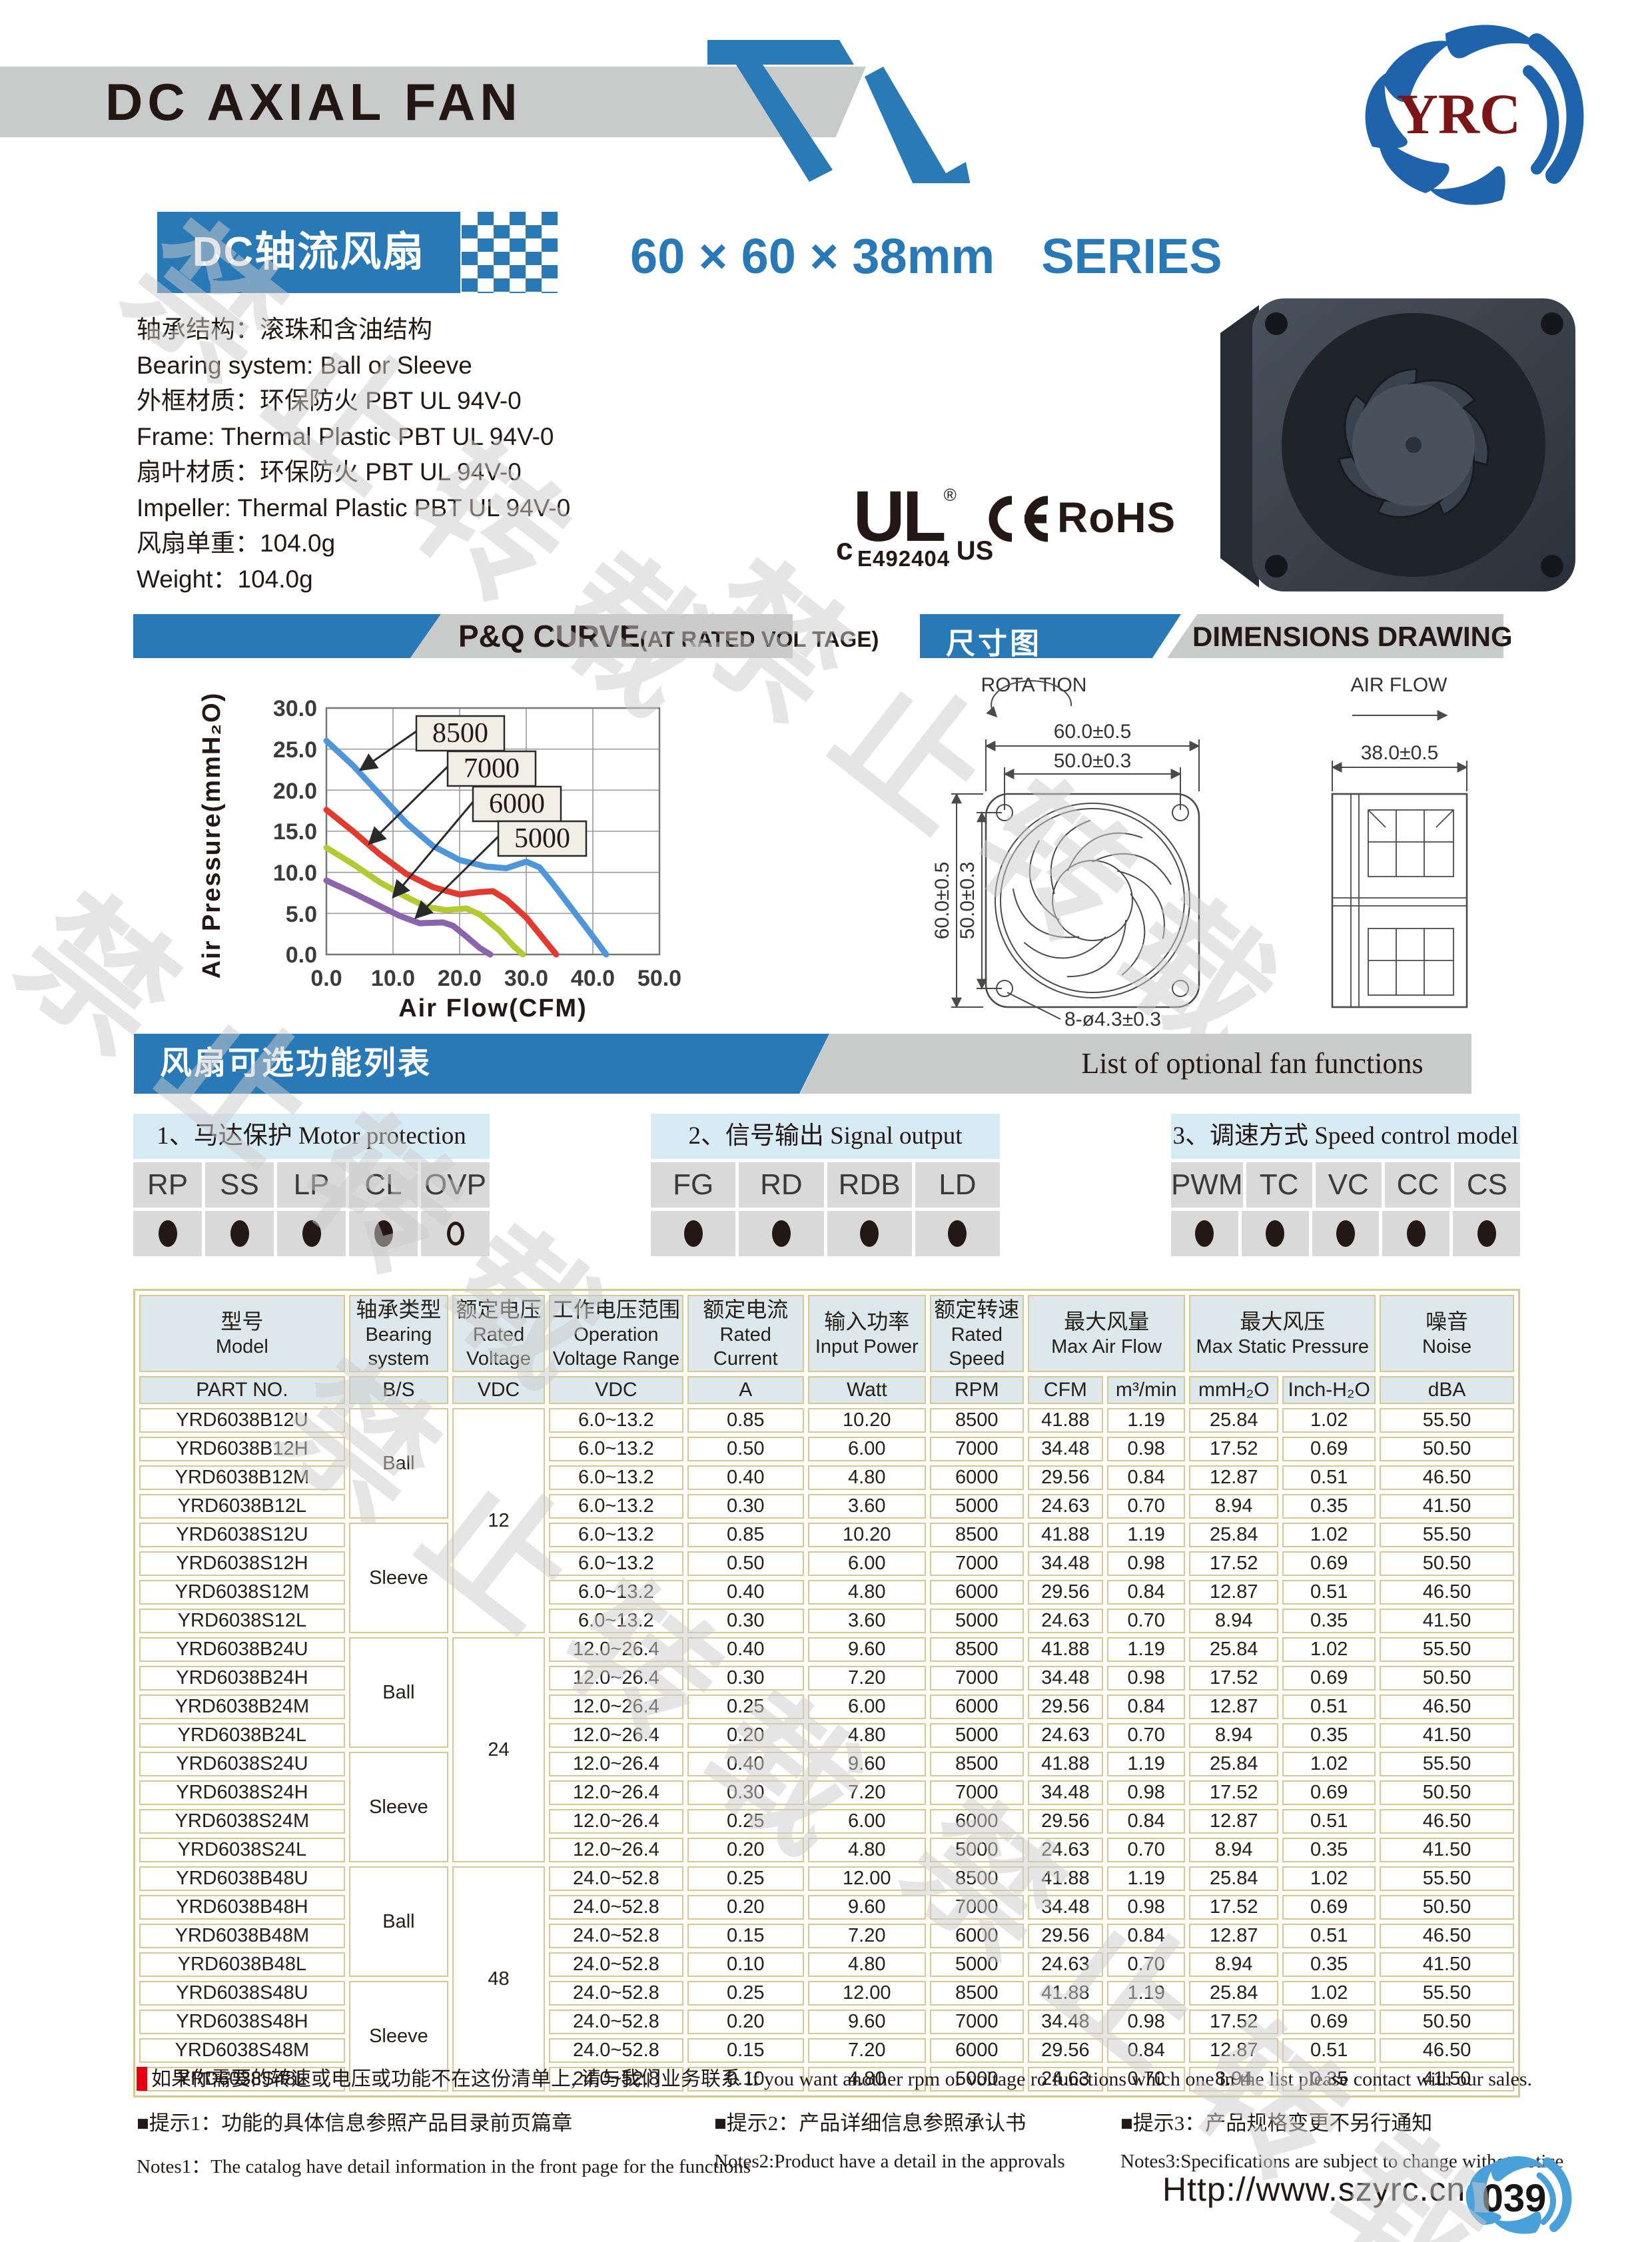 This screenshot has width=1652, height=2242. What do you see at coordinates (311, 1136) in the screenshot?
I see `function-group-title: 1、马达保护 Motor protection` at bounding box center [311, 1136].